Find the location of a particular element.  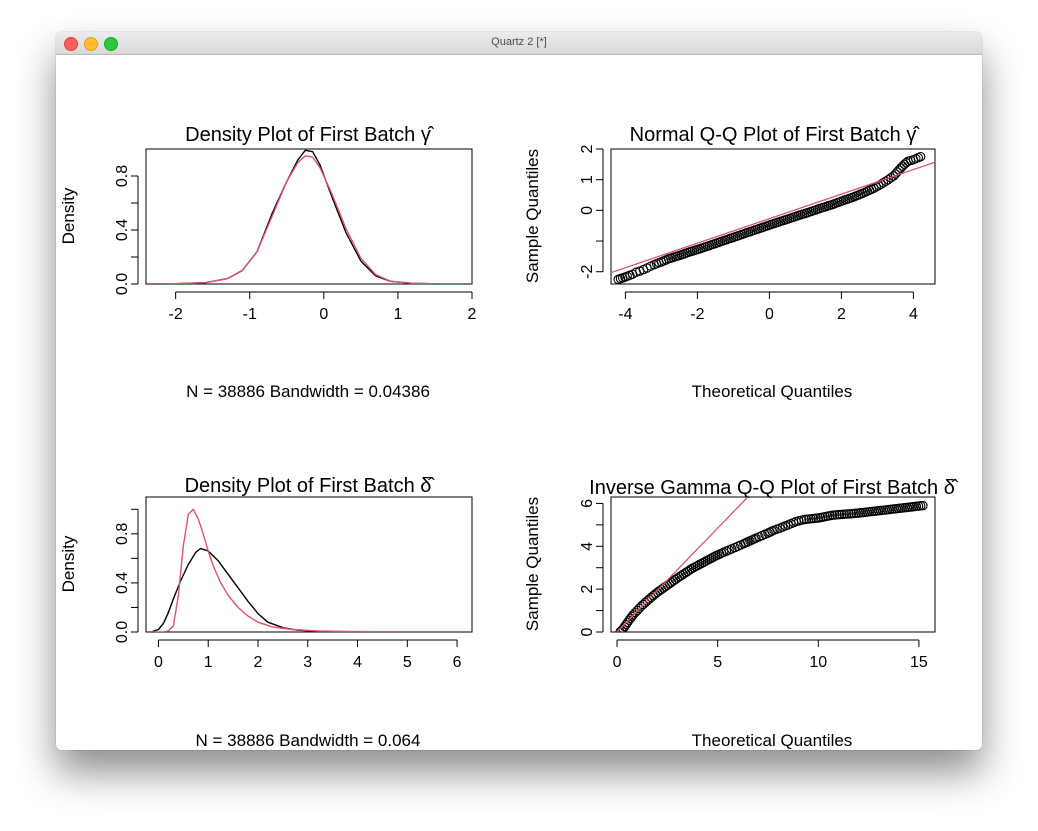

x-tick-label: 3 is located at coordinates (307, 662).